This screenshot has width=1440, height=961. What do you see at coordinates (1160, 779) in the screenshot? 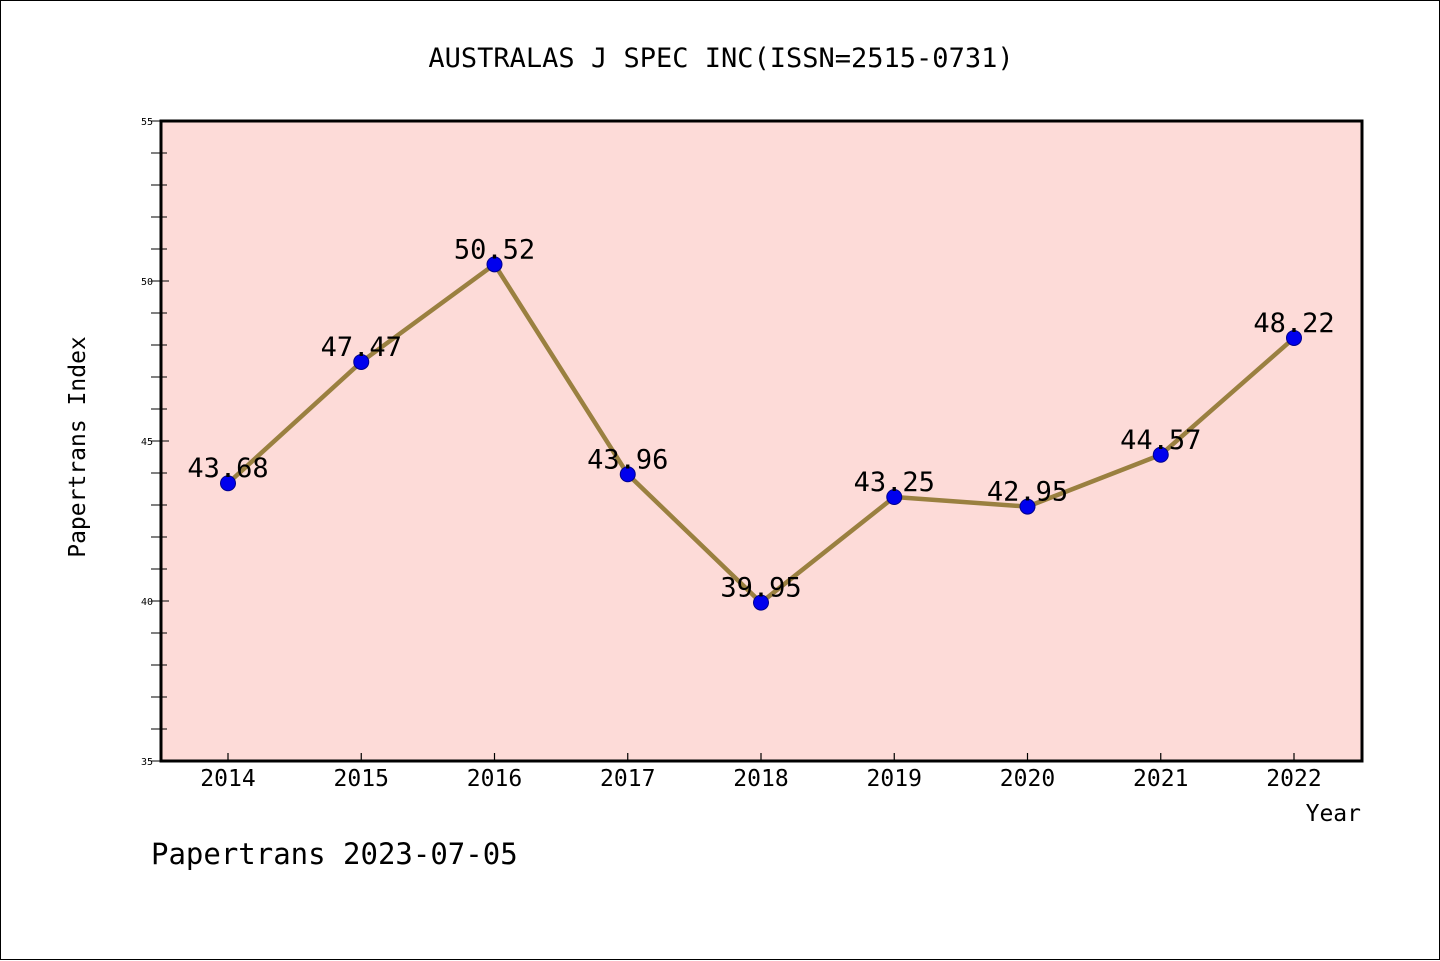
I see `x-tick-label: 2021` at bounding box center [1160, 779].